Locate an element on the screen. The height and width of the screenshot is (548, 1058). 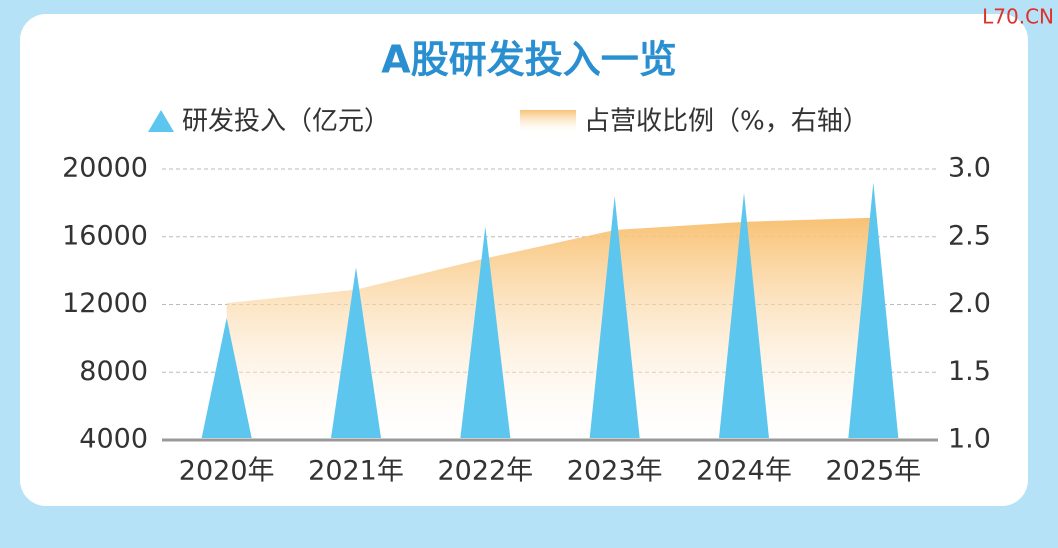
x-tick-label: 2023年 is located at coordinates (615, 471).